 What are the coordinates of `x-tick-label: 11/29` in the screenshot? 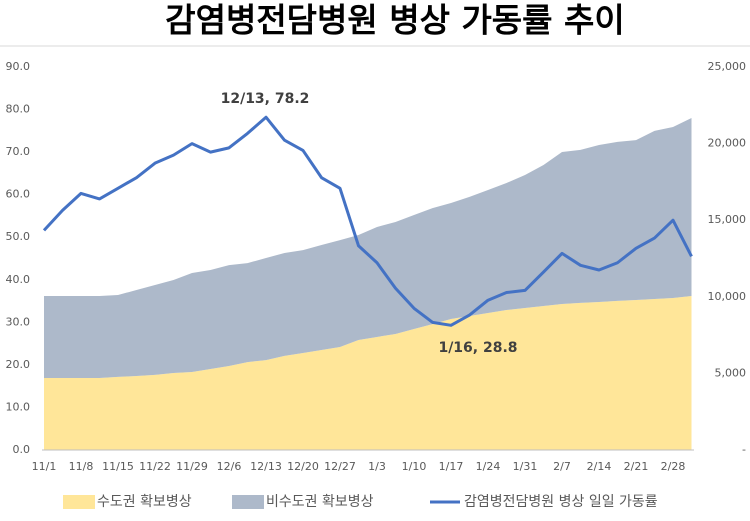 It's located at (192, 466).